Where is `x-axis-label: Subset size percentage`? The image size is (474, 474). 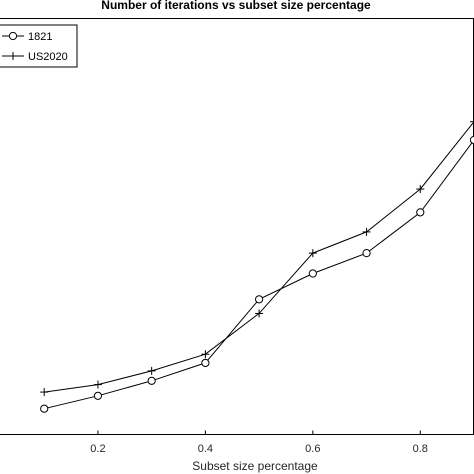
x-axis-label: Subset size percentage is located at coordinates (255, 466).